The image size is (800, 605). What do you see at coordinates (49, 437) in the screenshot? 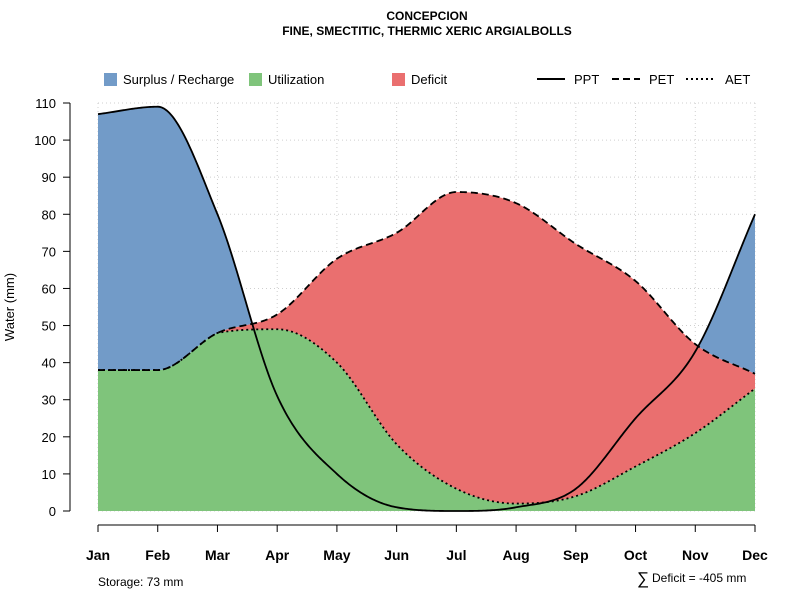
I see `y-tick-label: 20` at bounding box center [49, 437].